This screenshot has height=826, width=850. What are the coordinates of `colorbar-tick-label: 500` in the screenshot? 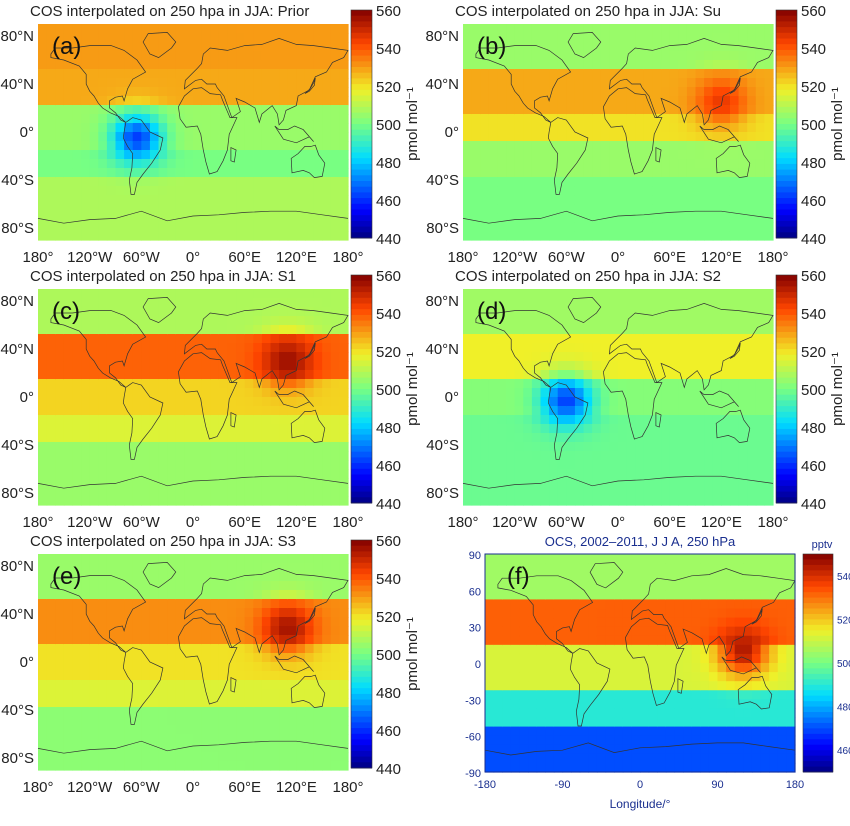 It's located at (813, 125).